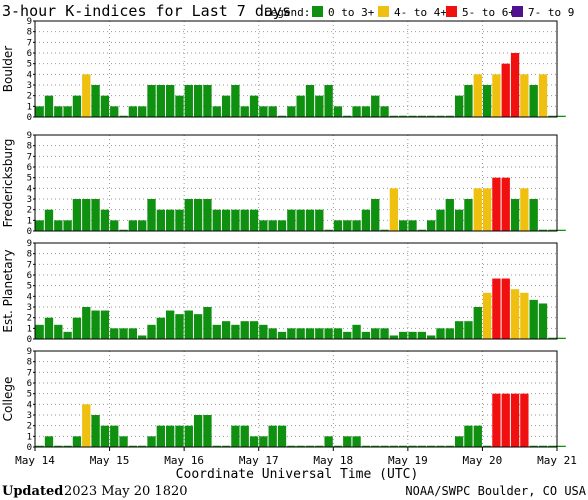 Image resolution: width=588 pixels, height=500 pixels. Describe the element at coordinates (451, 11) in the screenshot. I see `legend-swatch-red` at that location.